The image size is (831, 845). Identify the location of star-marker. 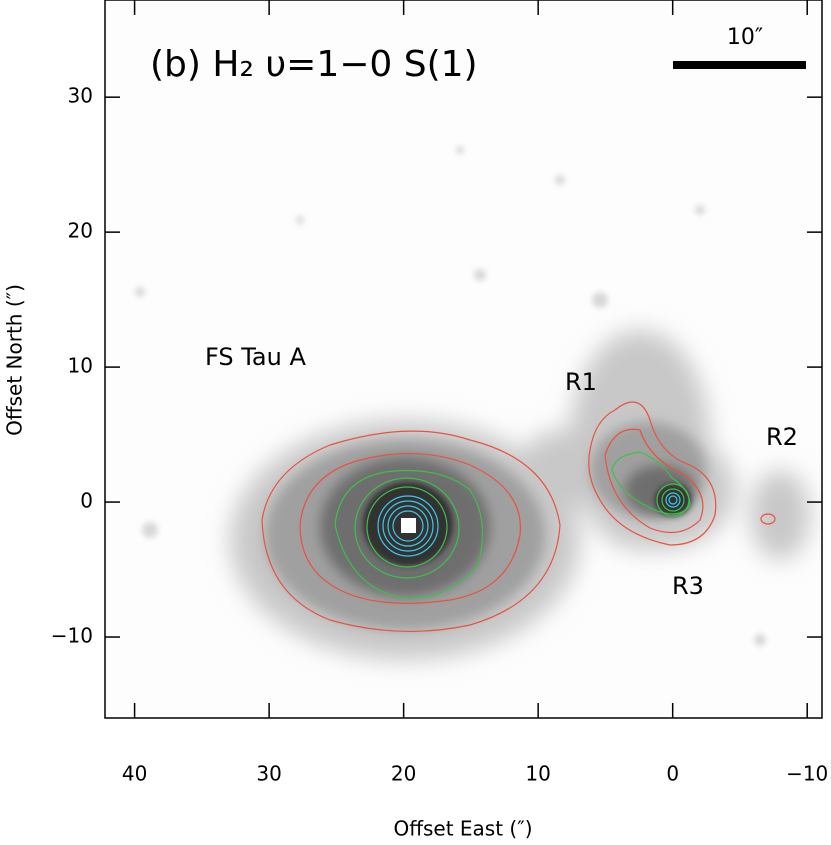
(408, 525).